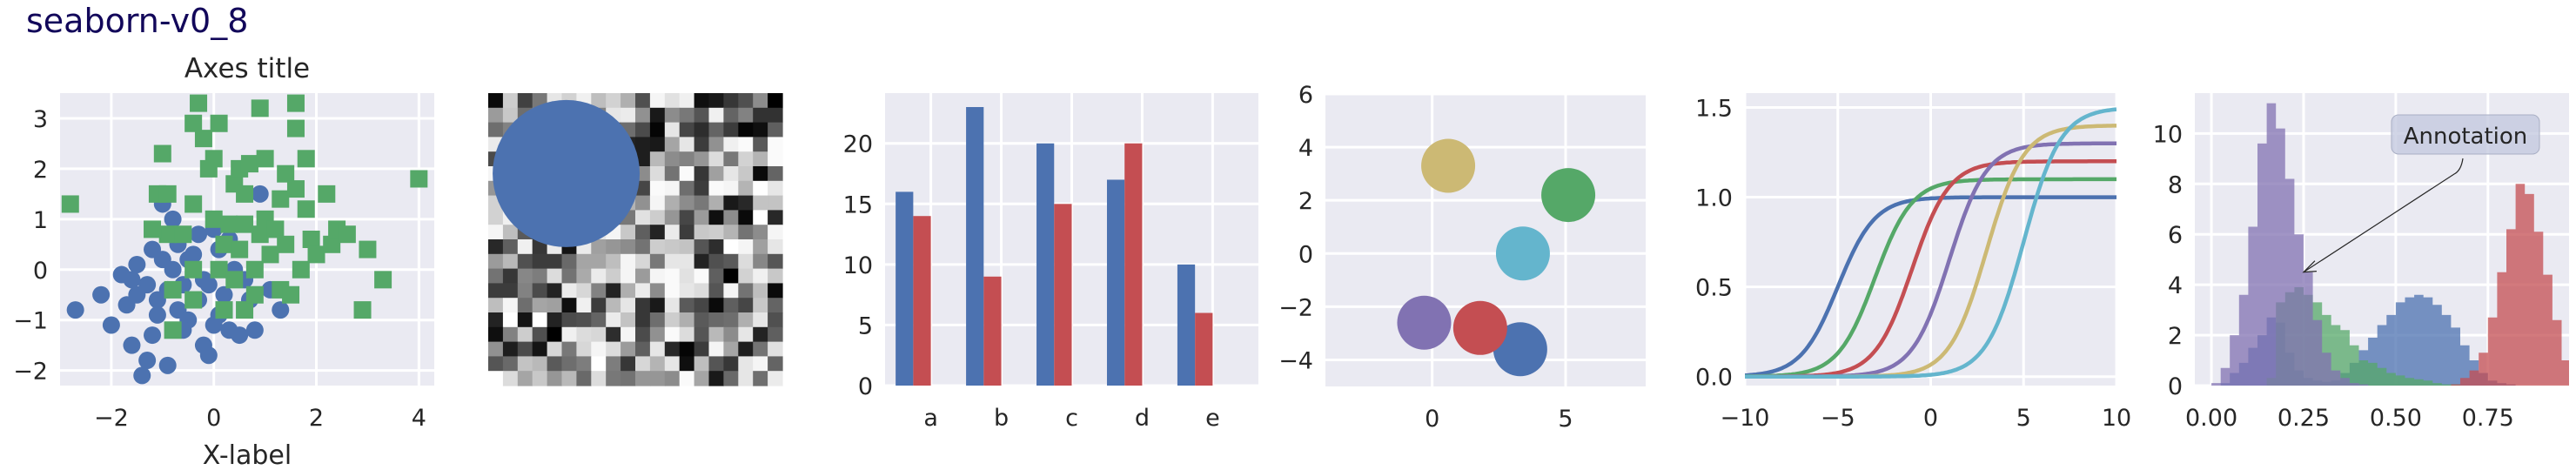 This screenshot has width=2576, height=470. I want to click on y-tick-label: 10, so click(858, 265).